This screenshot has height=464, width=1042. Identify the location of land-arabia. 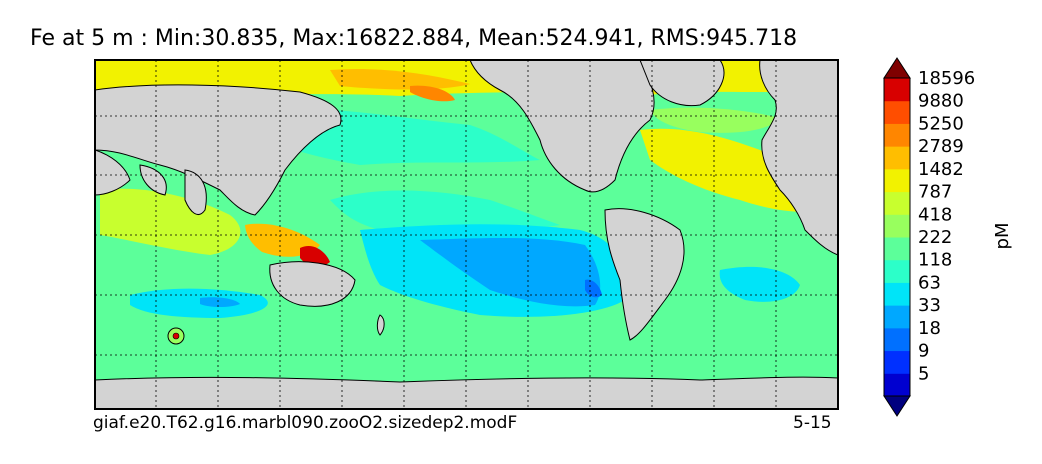
(153, 180).